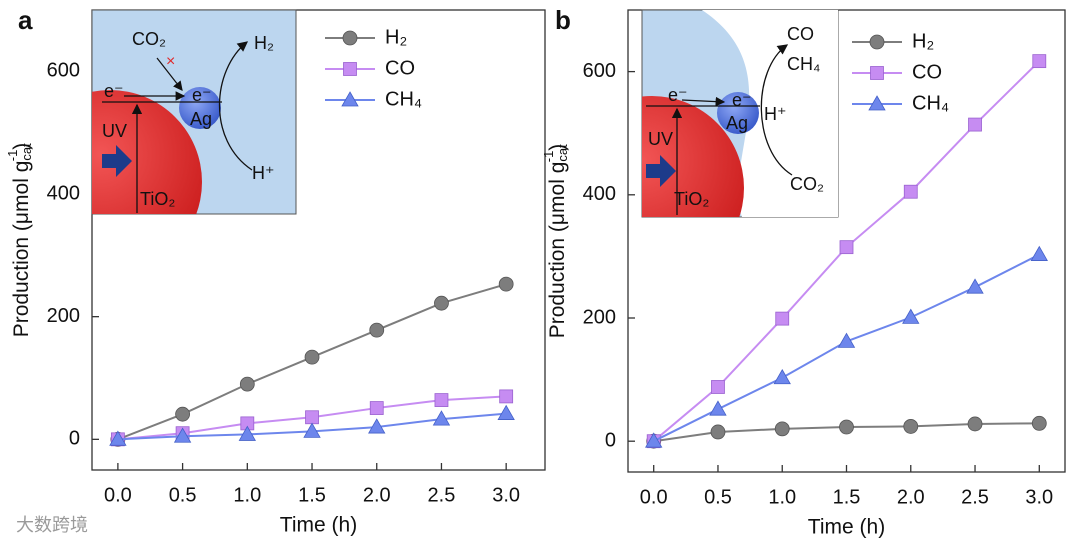 Image resolution: width=1080 pixels, height=547 pixels. I want to click on electron-arrow, so click(703, 101).